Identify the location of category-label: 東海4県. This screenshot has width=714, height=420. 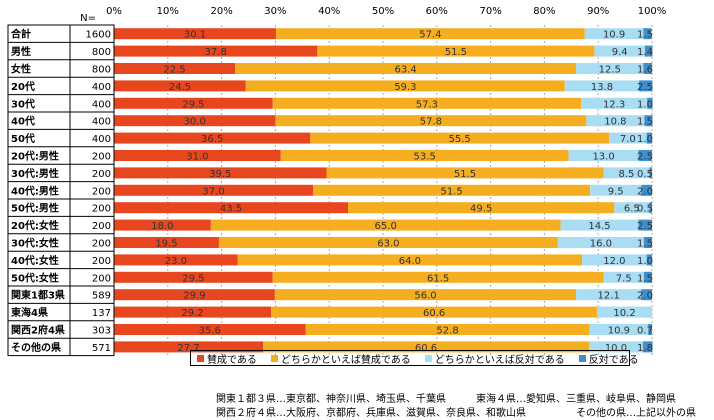
(29, 312).